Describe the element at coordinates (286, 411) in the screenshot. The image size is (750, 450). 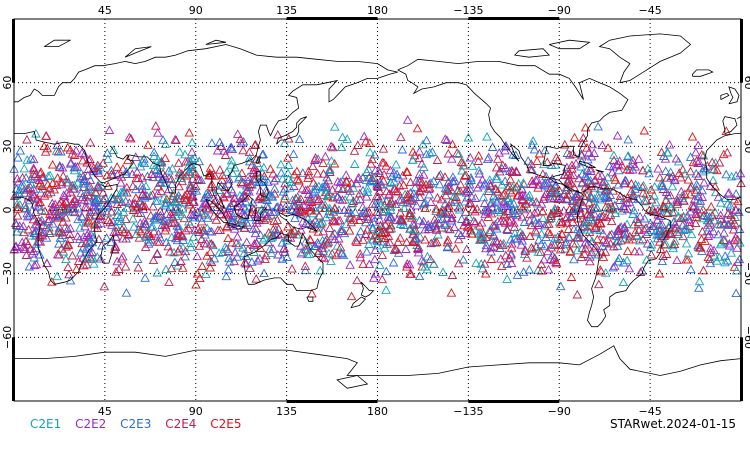
I see `lon-tick-bottom: 135` at that location.